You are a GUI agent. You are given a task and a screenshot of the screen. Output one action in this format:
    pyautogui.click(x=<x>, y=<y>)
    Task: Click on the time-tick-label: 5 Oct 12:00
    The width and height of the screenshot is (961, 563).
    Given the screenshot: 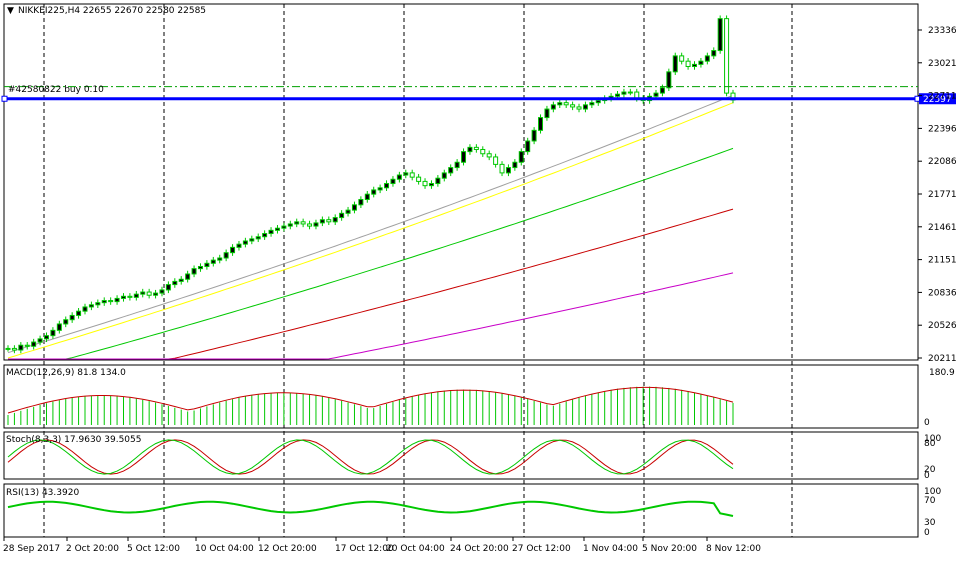 What is the action you would take?
    pyautogui.click(x=153, y=549)
    